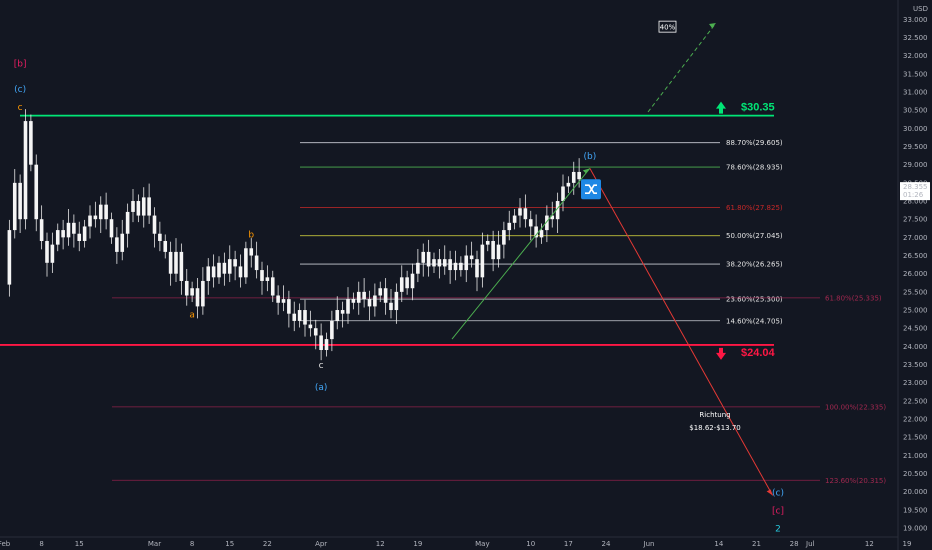  What do you see at coordinates (853, 298) in the screenshot?
I see `extension-level-label: 61.80%(25.335)` at bounding box center [853, 298].